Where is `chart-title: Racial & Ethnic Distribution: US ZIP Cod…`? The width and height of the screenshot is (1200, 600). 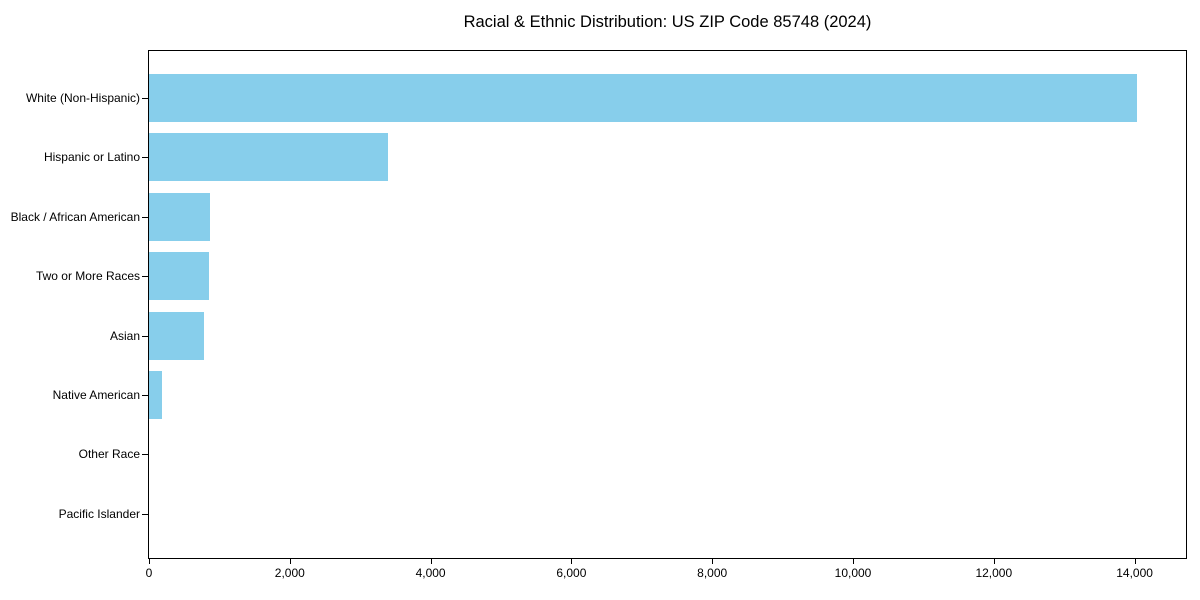
chart-title: Racial & Ethnic Distribution: US ZIP Cod… is located at coordinates (667, 22).